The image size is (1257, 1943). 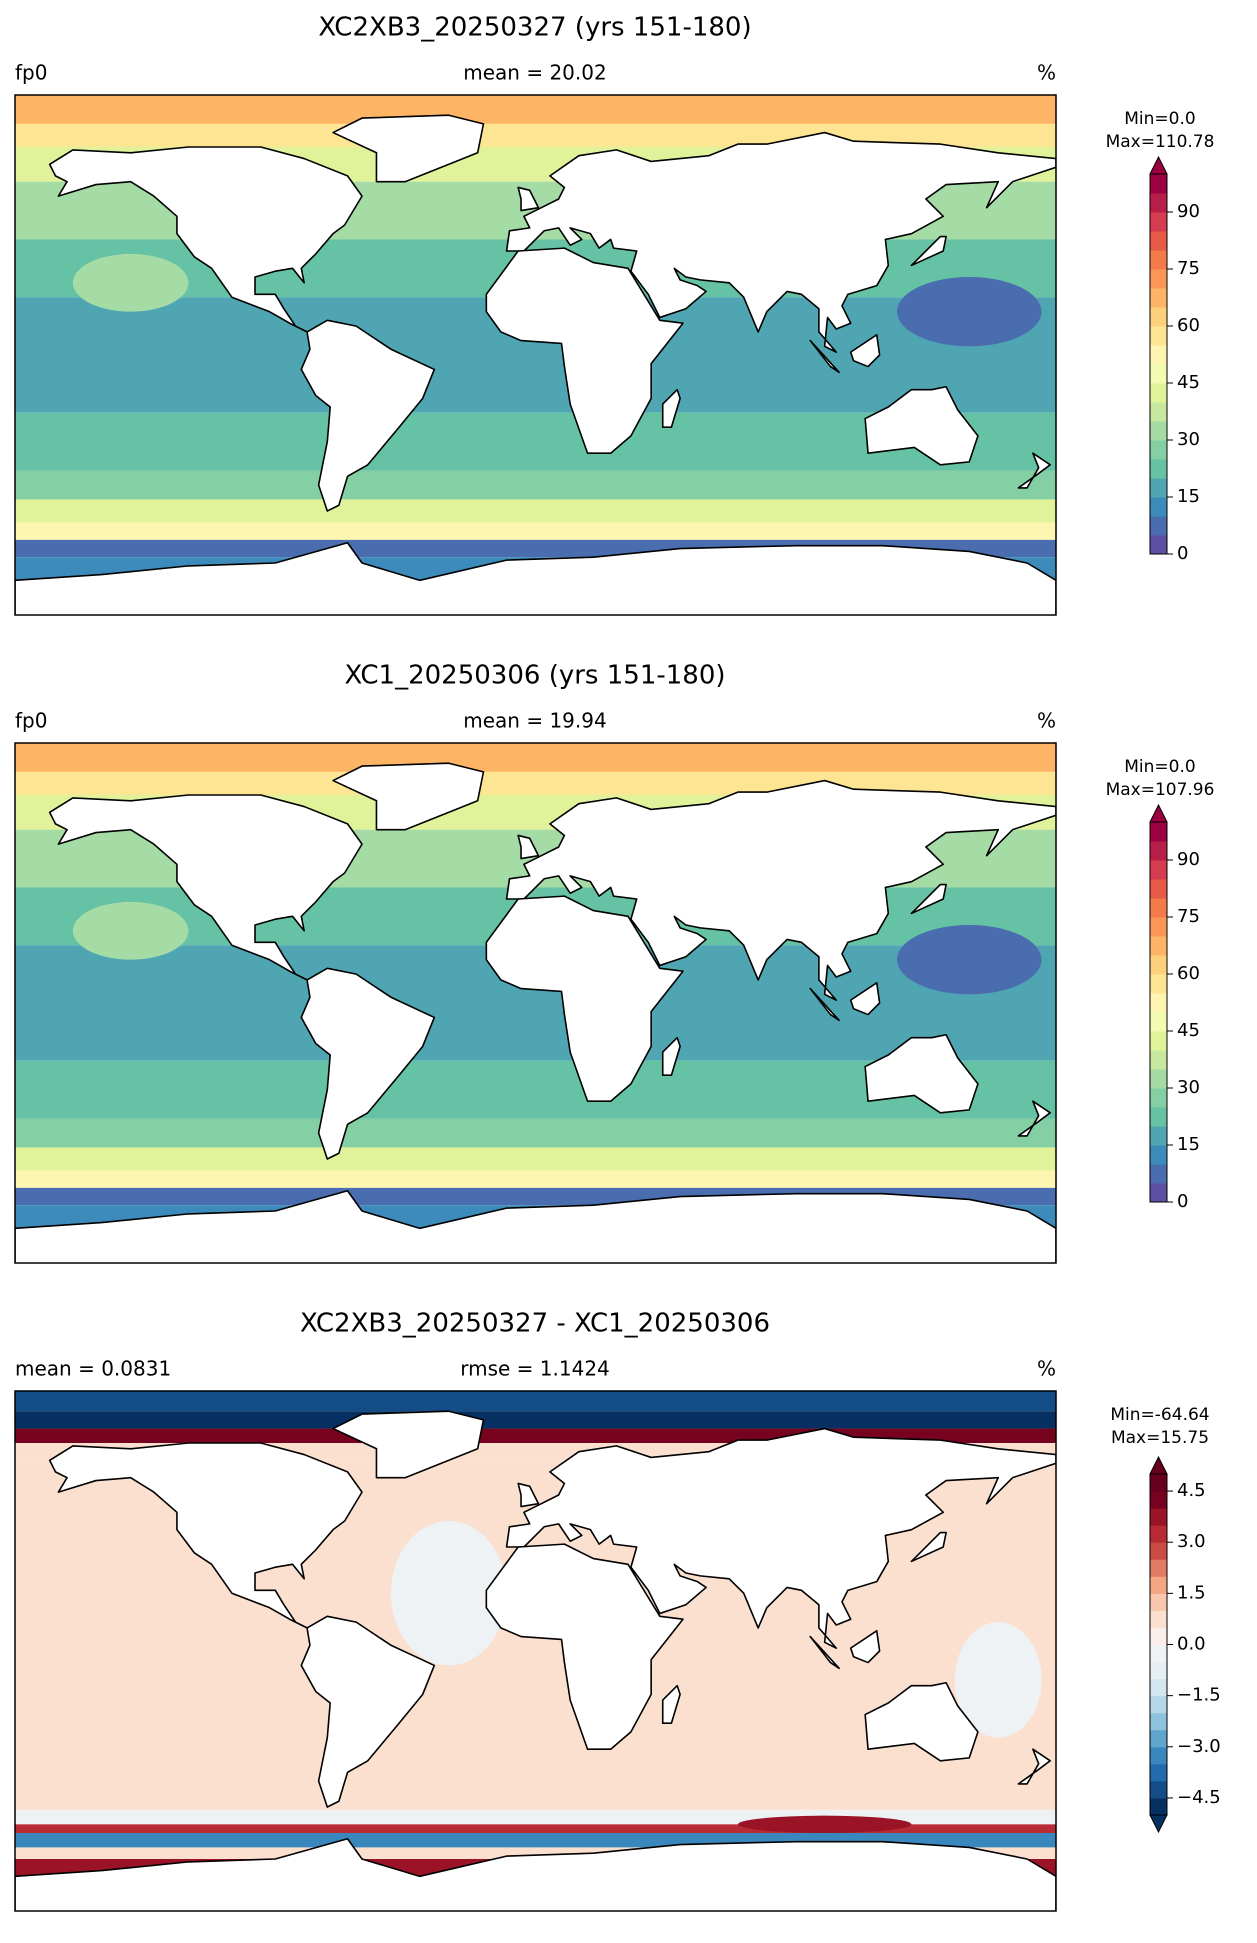 I want to click on colorbar-tick-label: −1.5, so click(x=1199, y=1695).